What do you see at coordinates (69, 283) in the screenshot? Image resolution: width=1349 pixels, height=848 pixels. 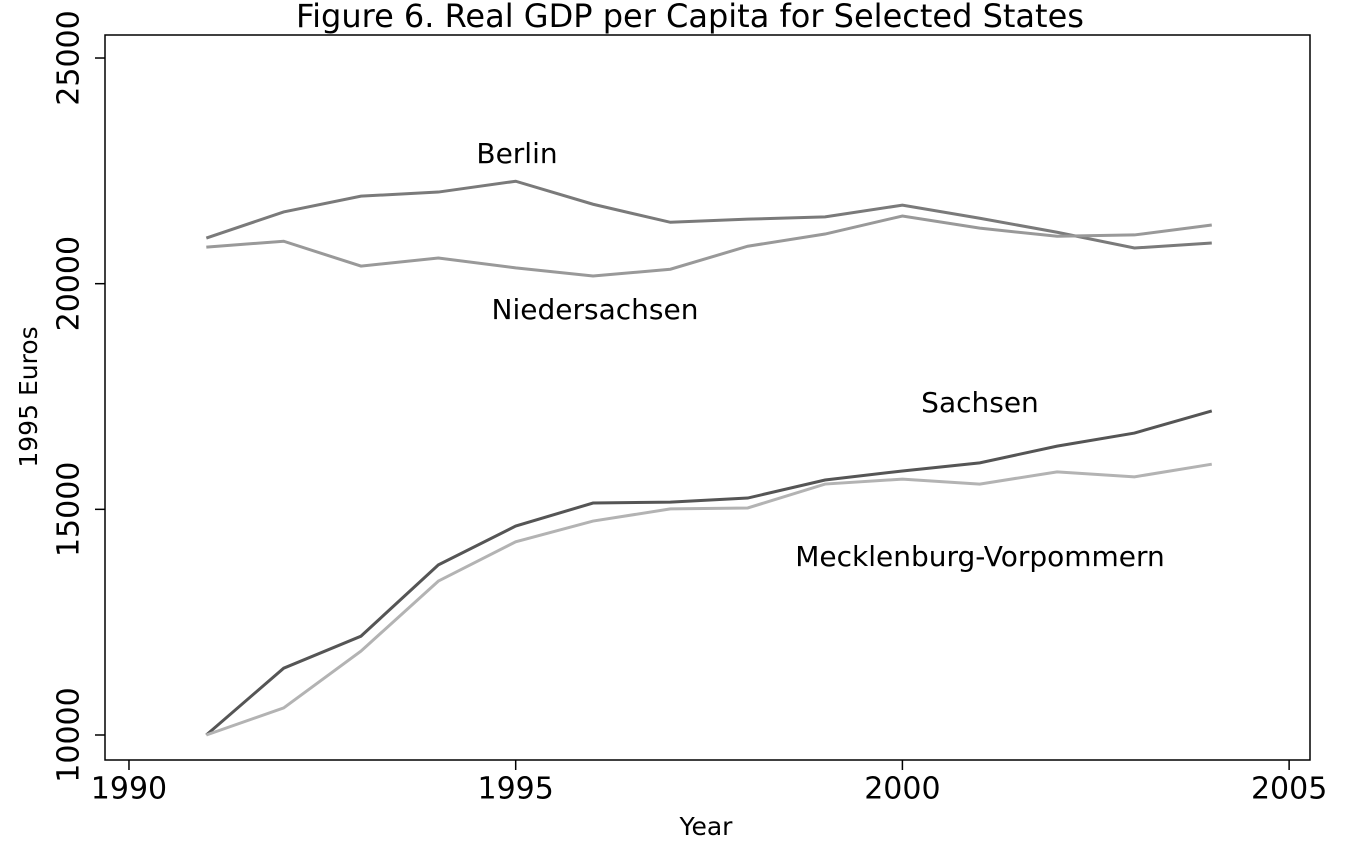 I see `y-tick-label: 20000` at bounding box center [69, 283].